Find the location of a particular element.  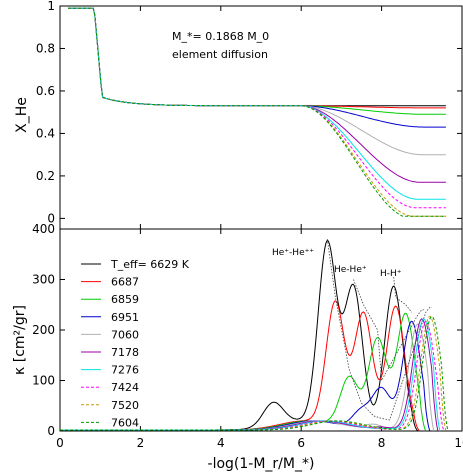

y-tick-label: 100 is located at coordinates (43, 381).